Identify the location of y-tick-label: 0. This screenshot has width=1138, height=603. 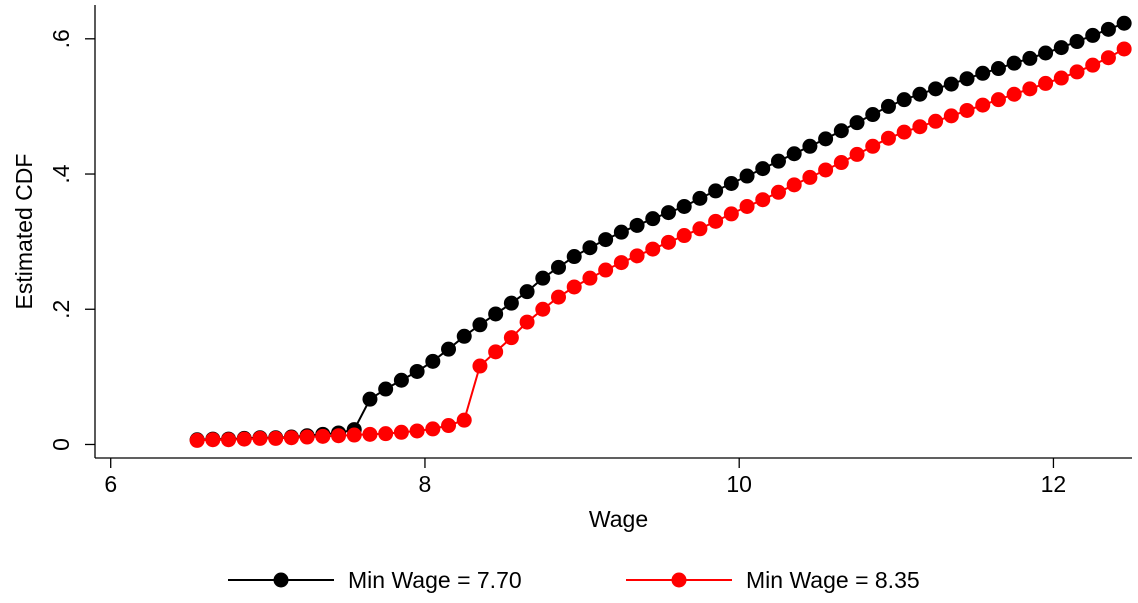
(61, 444).